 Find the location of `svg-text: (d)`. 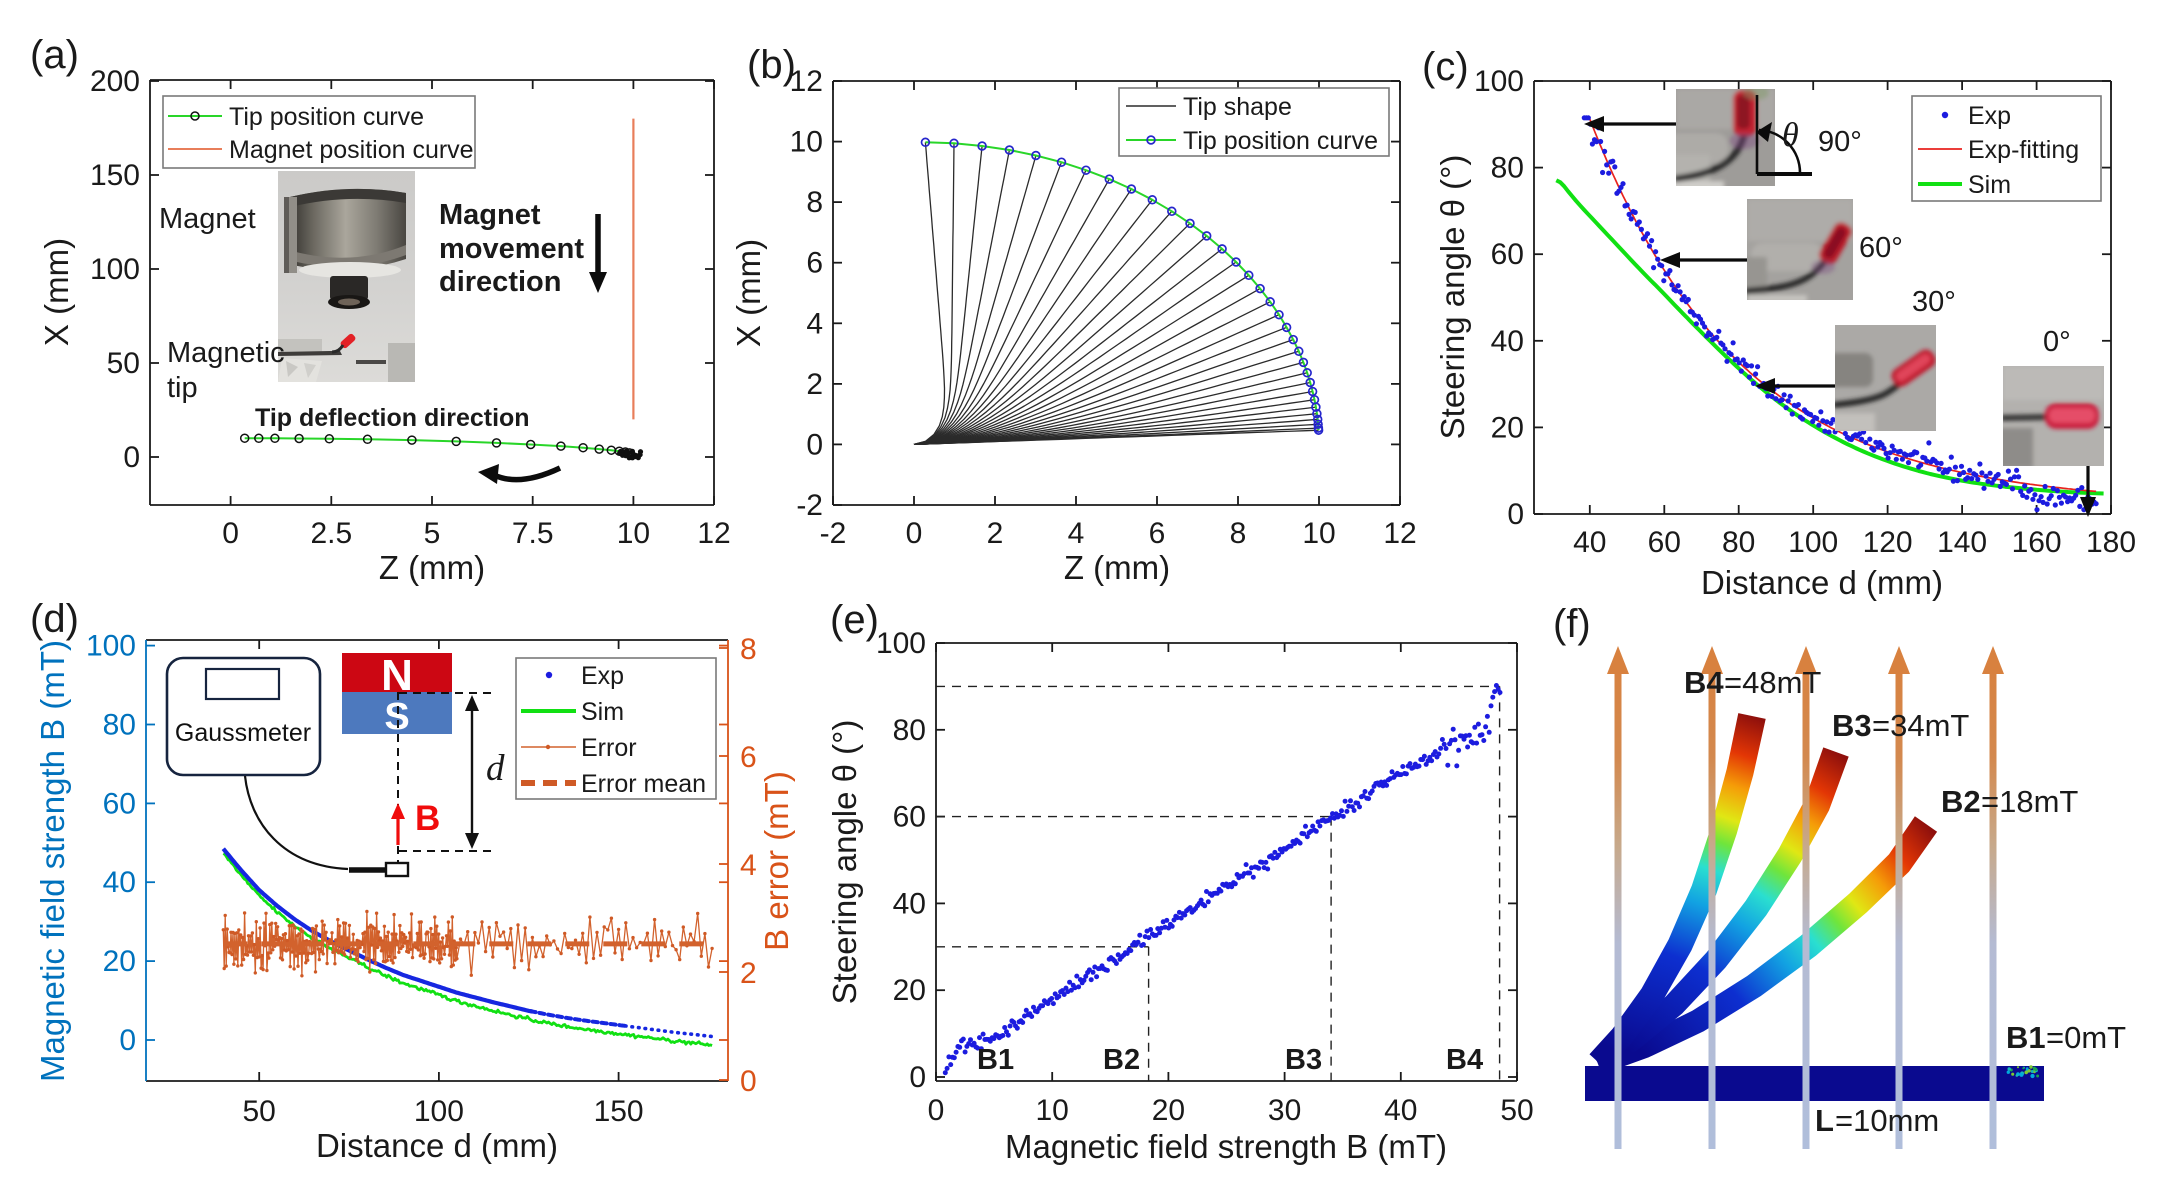

svg-text: (d) is located at coordinates (54, 619).